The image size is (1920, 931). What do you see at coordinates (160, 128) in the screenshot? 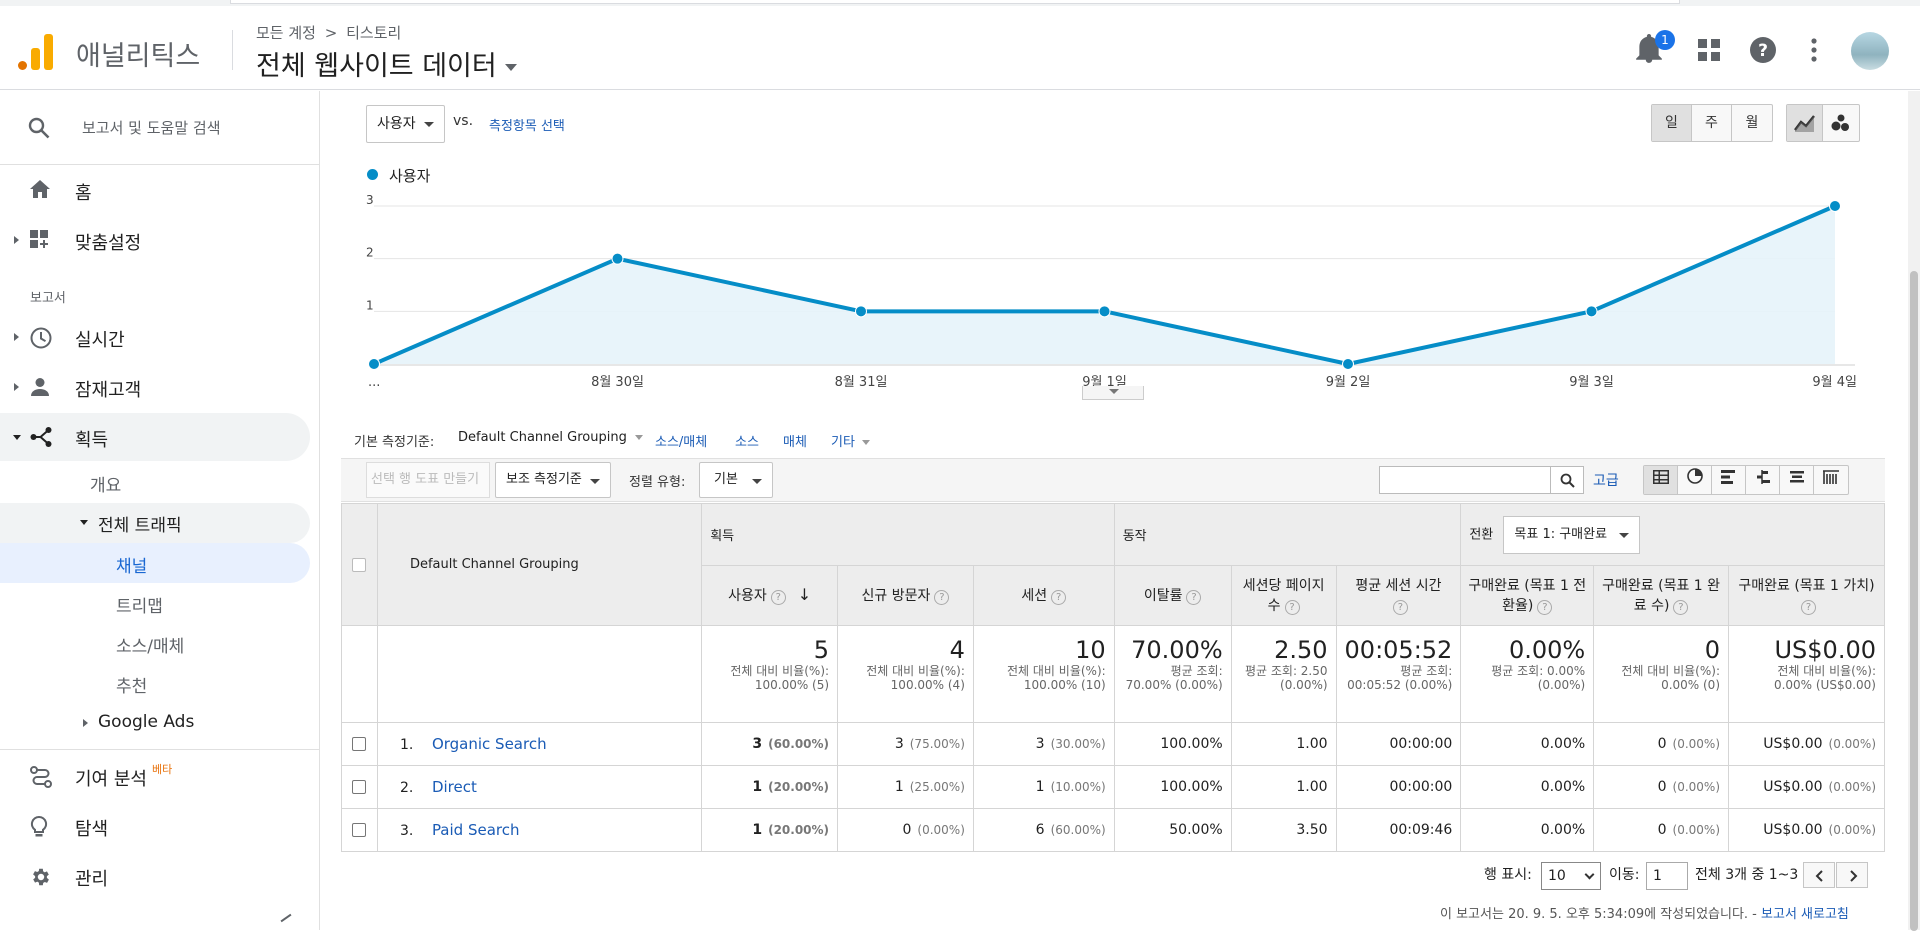
I see `sidebar-search: 보고서 및 도움말 검색` at bounding box center [160, 128].